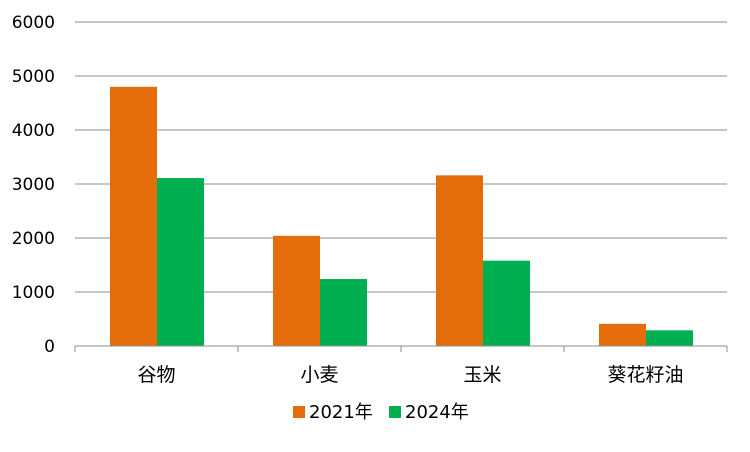 The width and height of the screenshot is (750, 452). What do you see at coordinates (482, 375) in the screenshot?
I see `category-label: 玉米` at bounding box center [482, 375].